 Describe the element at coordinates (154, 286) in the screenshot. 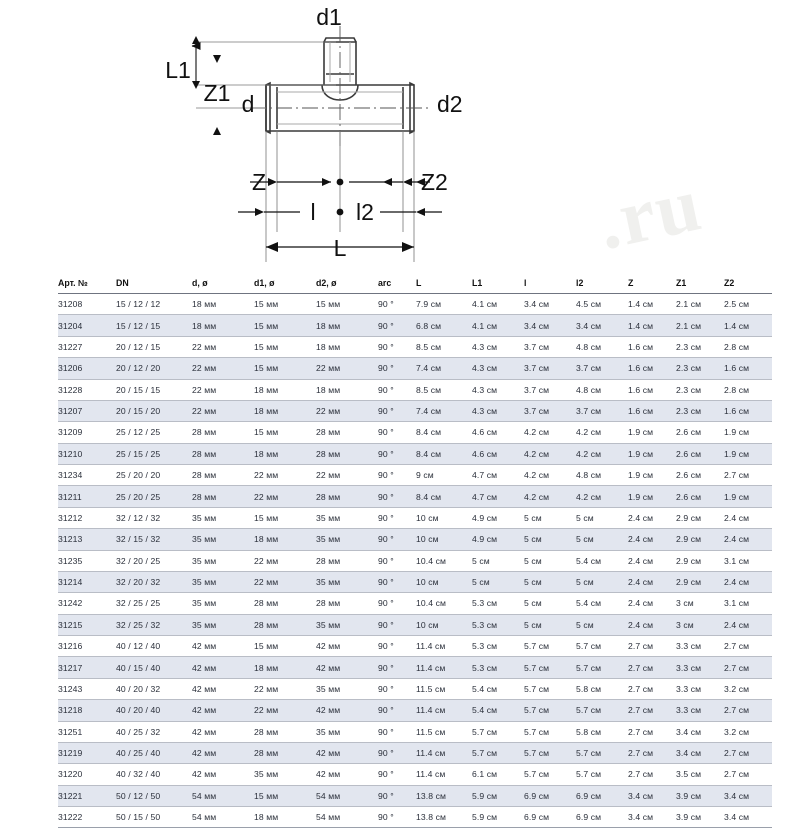

I see `column-header-dn: DN` at that location.